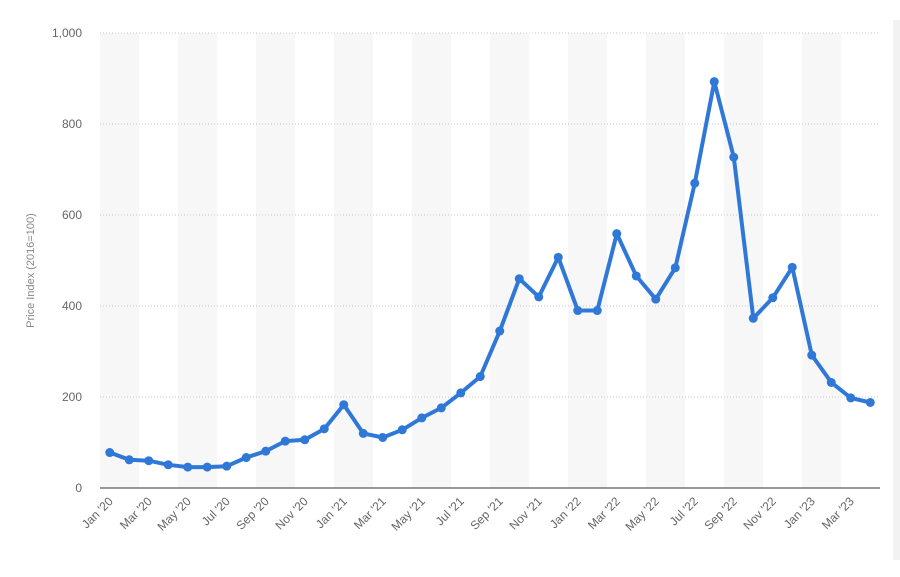  I want to click on x-tick-label: Jan '22, so click(565, 512).